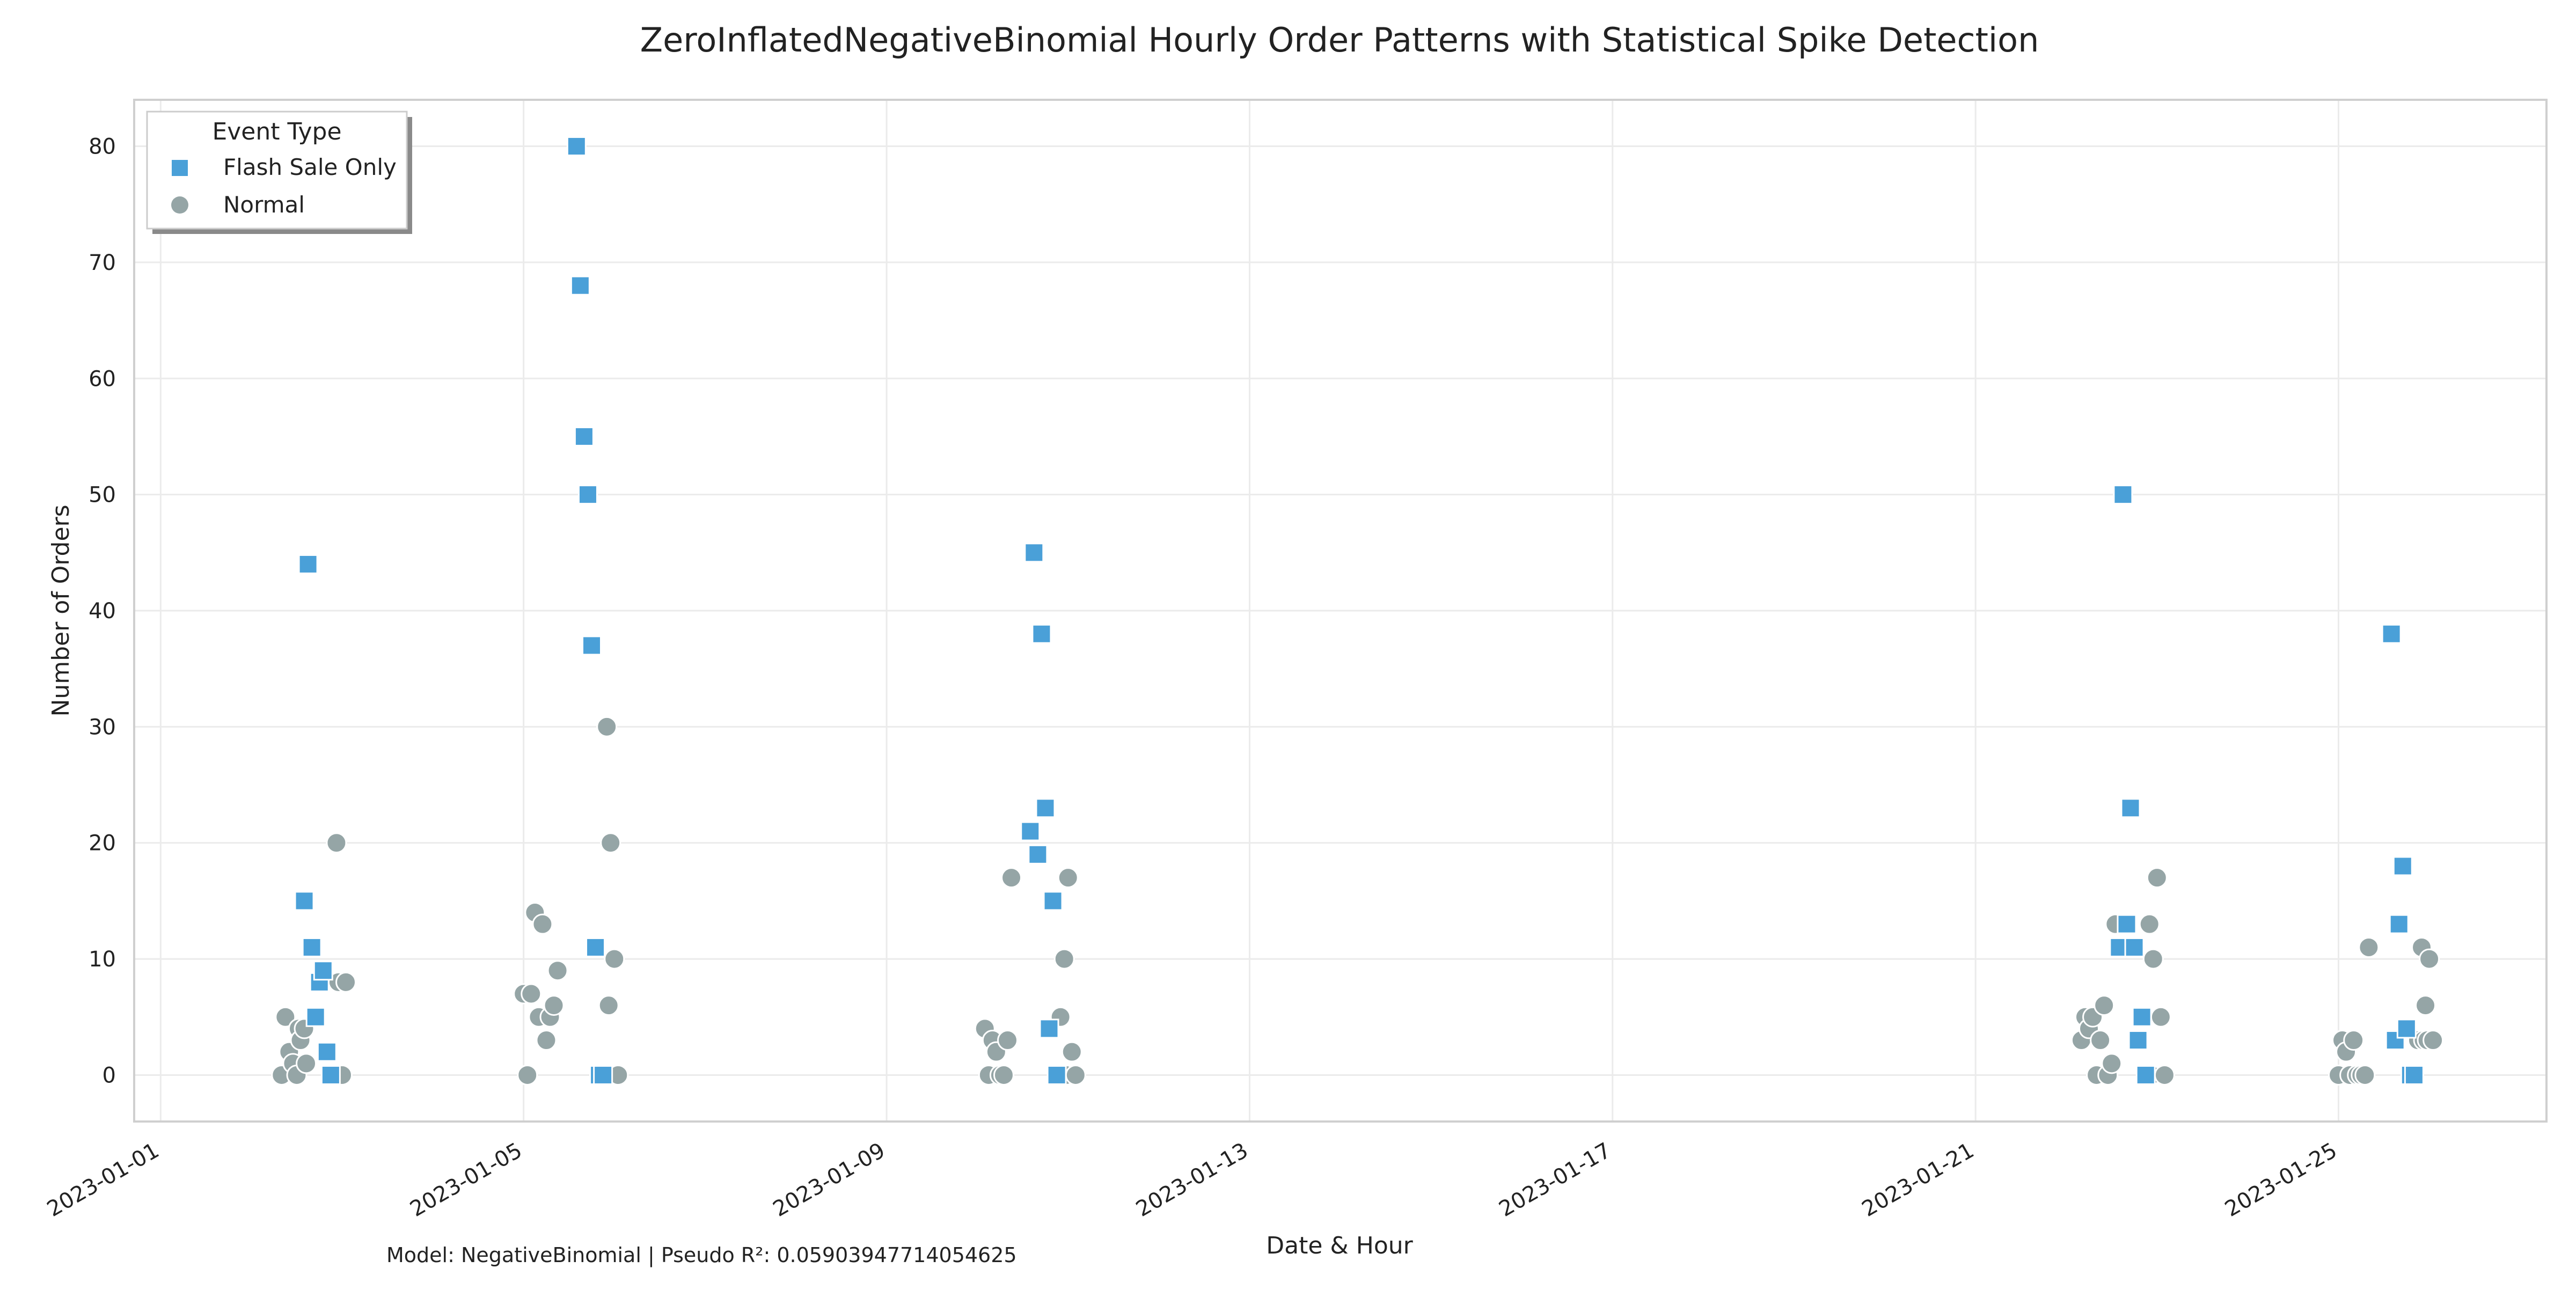 Image resolution: width=2576 pixels, height=1290 pixels. Describe the element at coordinates (61, 610) in the screenshot. I see `y-axis-label: Number of Orders` at that location.